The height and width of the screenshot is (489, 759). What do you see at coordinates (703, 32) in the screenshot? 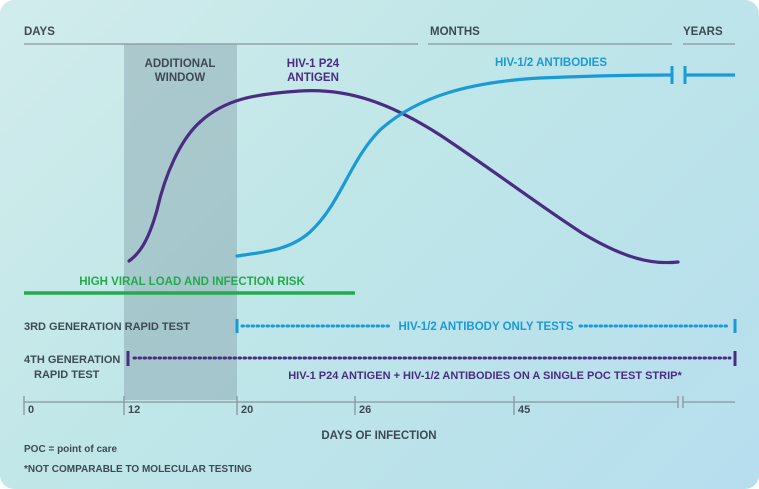
I see `years-scale-label: YEARS` at bounding box center [703, 32].